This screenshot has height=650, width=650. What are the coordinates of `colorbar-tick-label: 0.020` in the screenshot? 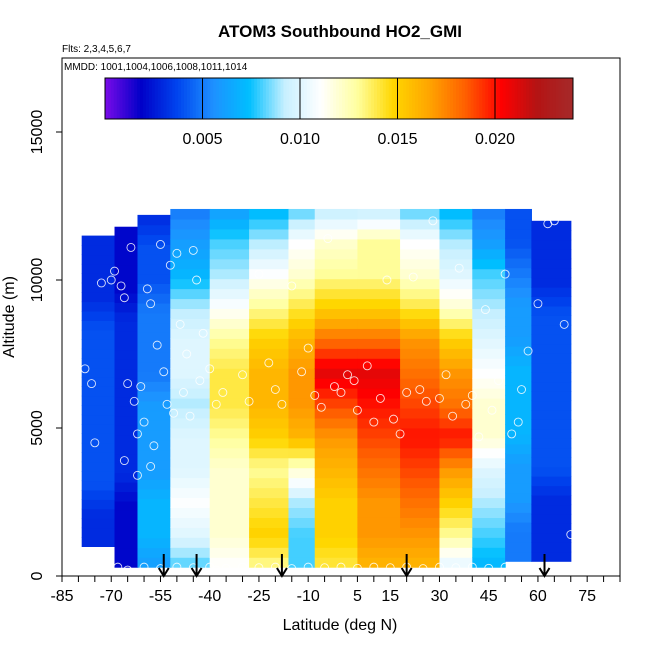 It's located at (495, 139).